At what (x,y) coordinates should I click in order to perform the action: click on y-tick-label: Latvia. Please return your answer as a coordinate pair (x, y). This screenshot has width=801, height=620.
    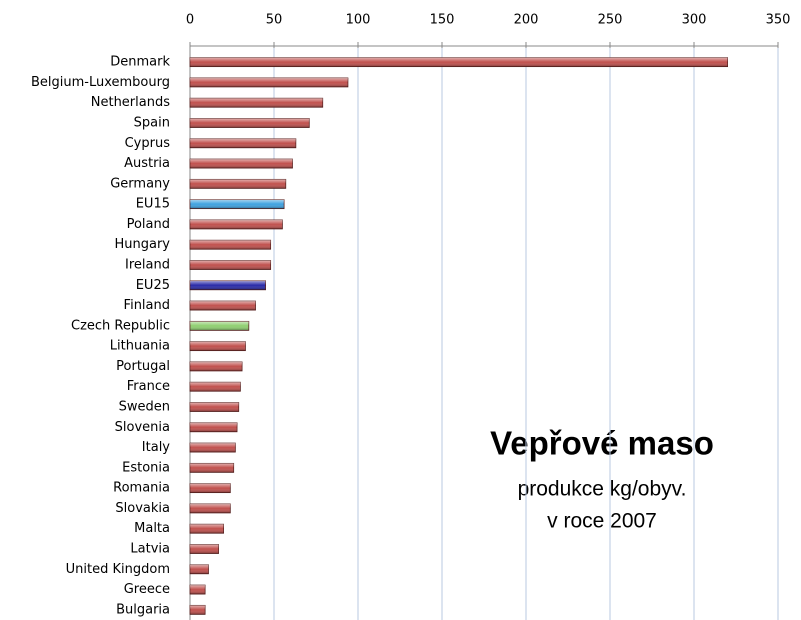
    Looking at the image, I should click on (150, 549).